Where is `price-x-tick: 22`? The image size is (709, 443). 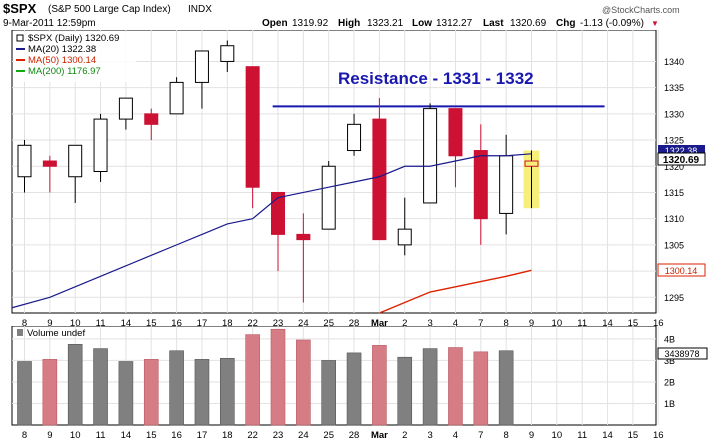
price-x-tick: 22 is located at coordinates (252, 323).